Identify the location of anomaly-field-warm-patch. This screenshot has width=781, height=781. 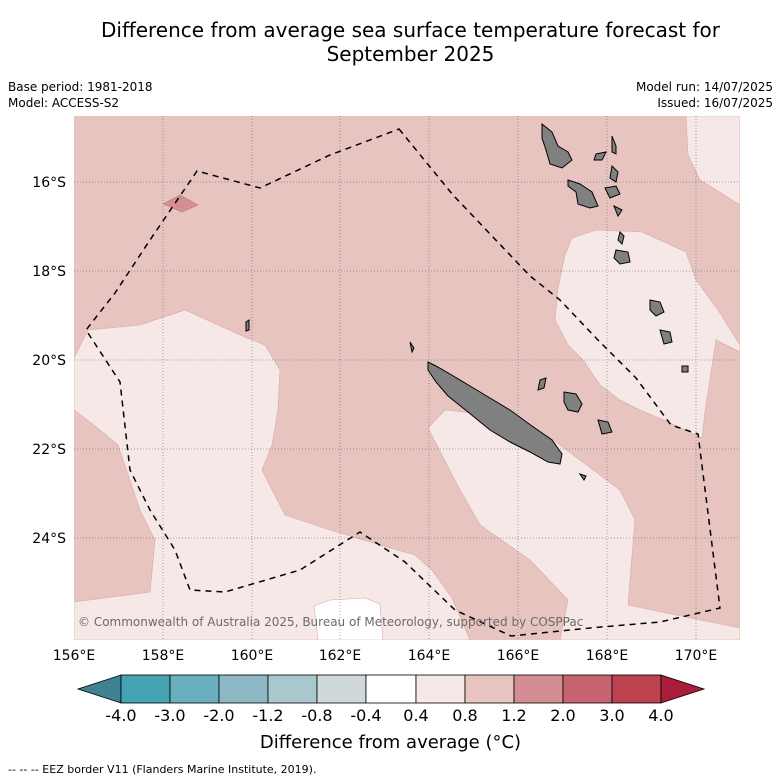
(180, 203).